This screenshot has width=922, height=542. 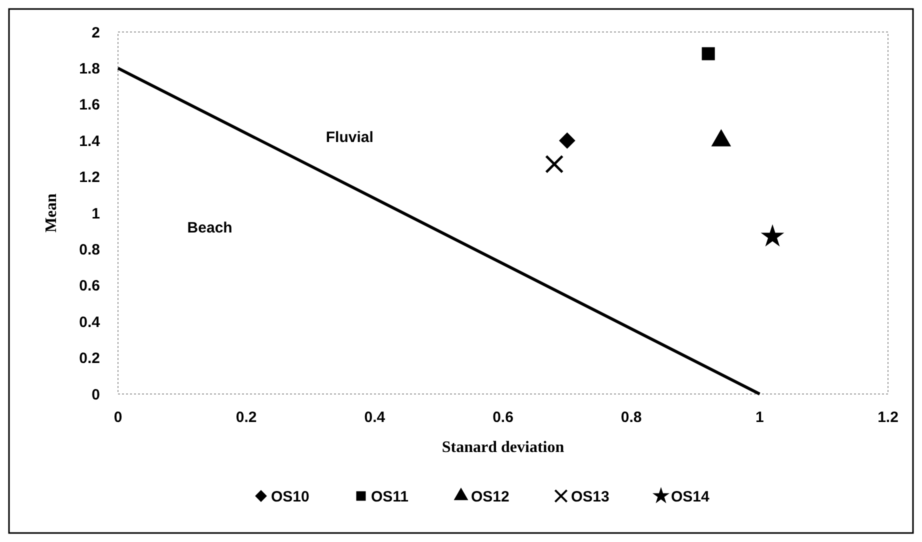 I want to click on legend-label: OS14, so click(x=690, y=497).